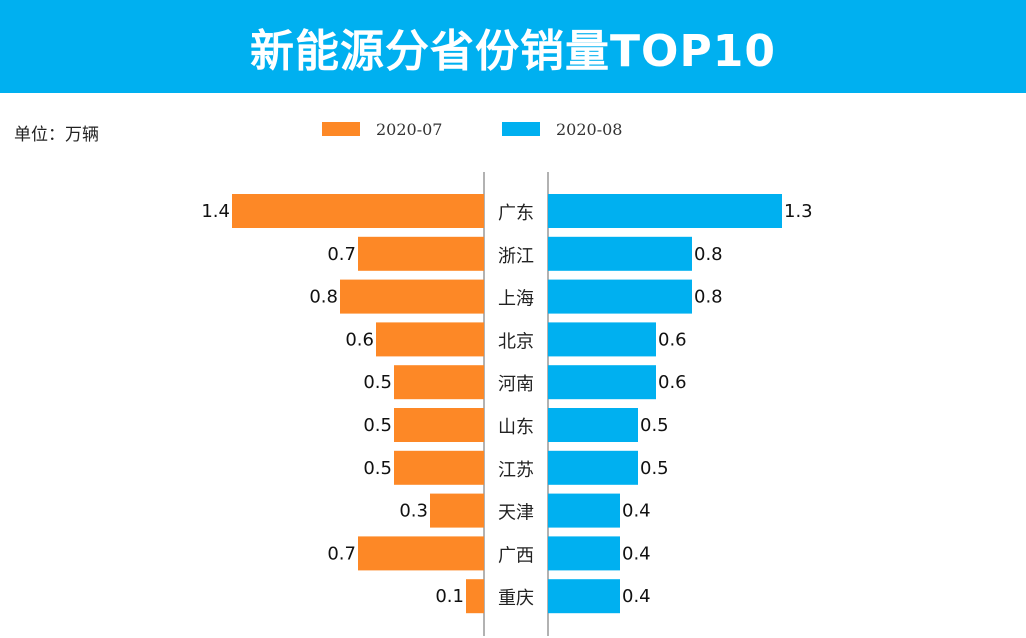 The image size is (1026, 638). I want to click on legend-item-2020-08: 2020-08, so click(562, 129).